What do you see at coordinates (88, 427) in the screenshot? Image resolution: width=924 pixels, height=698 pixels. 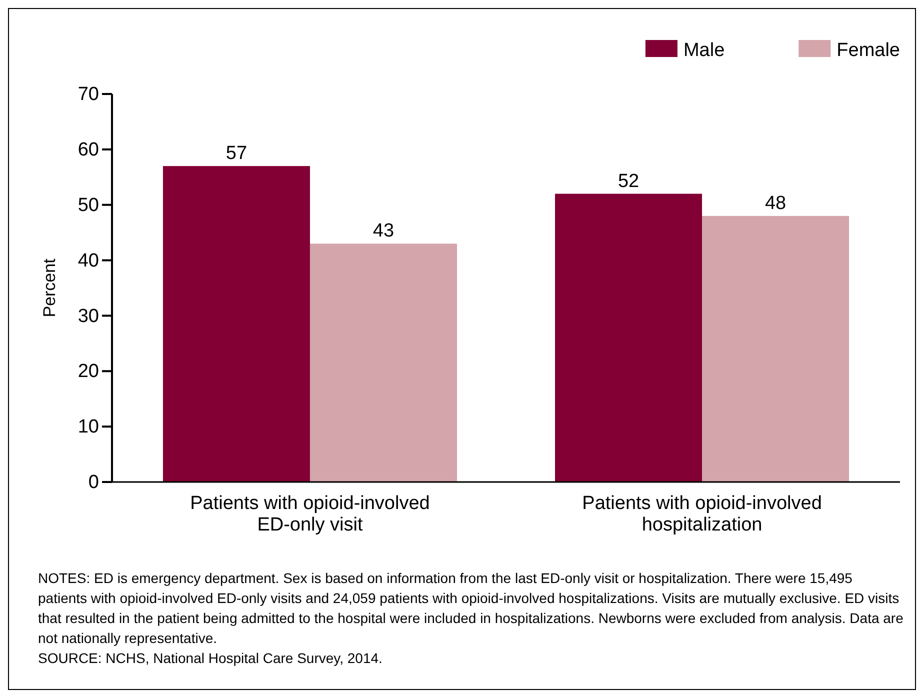 I see `y-tick-label: 10` at bounding box center [88, 427].